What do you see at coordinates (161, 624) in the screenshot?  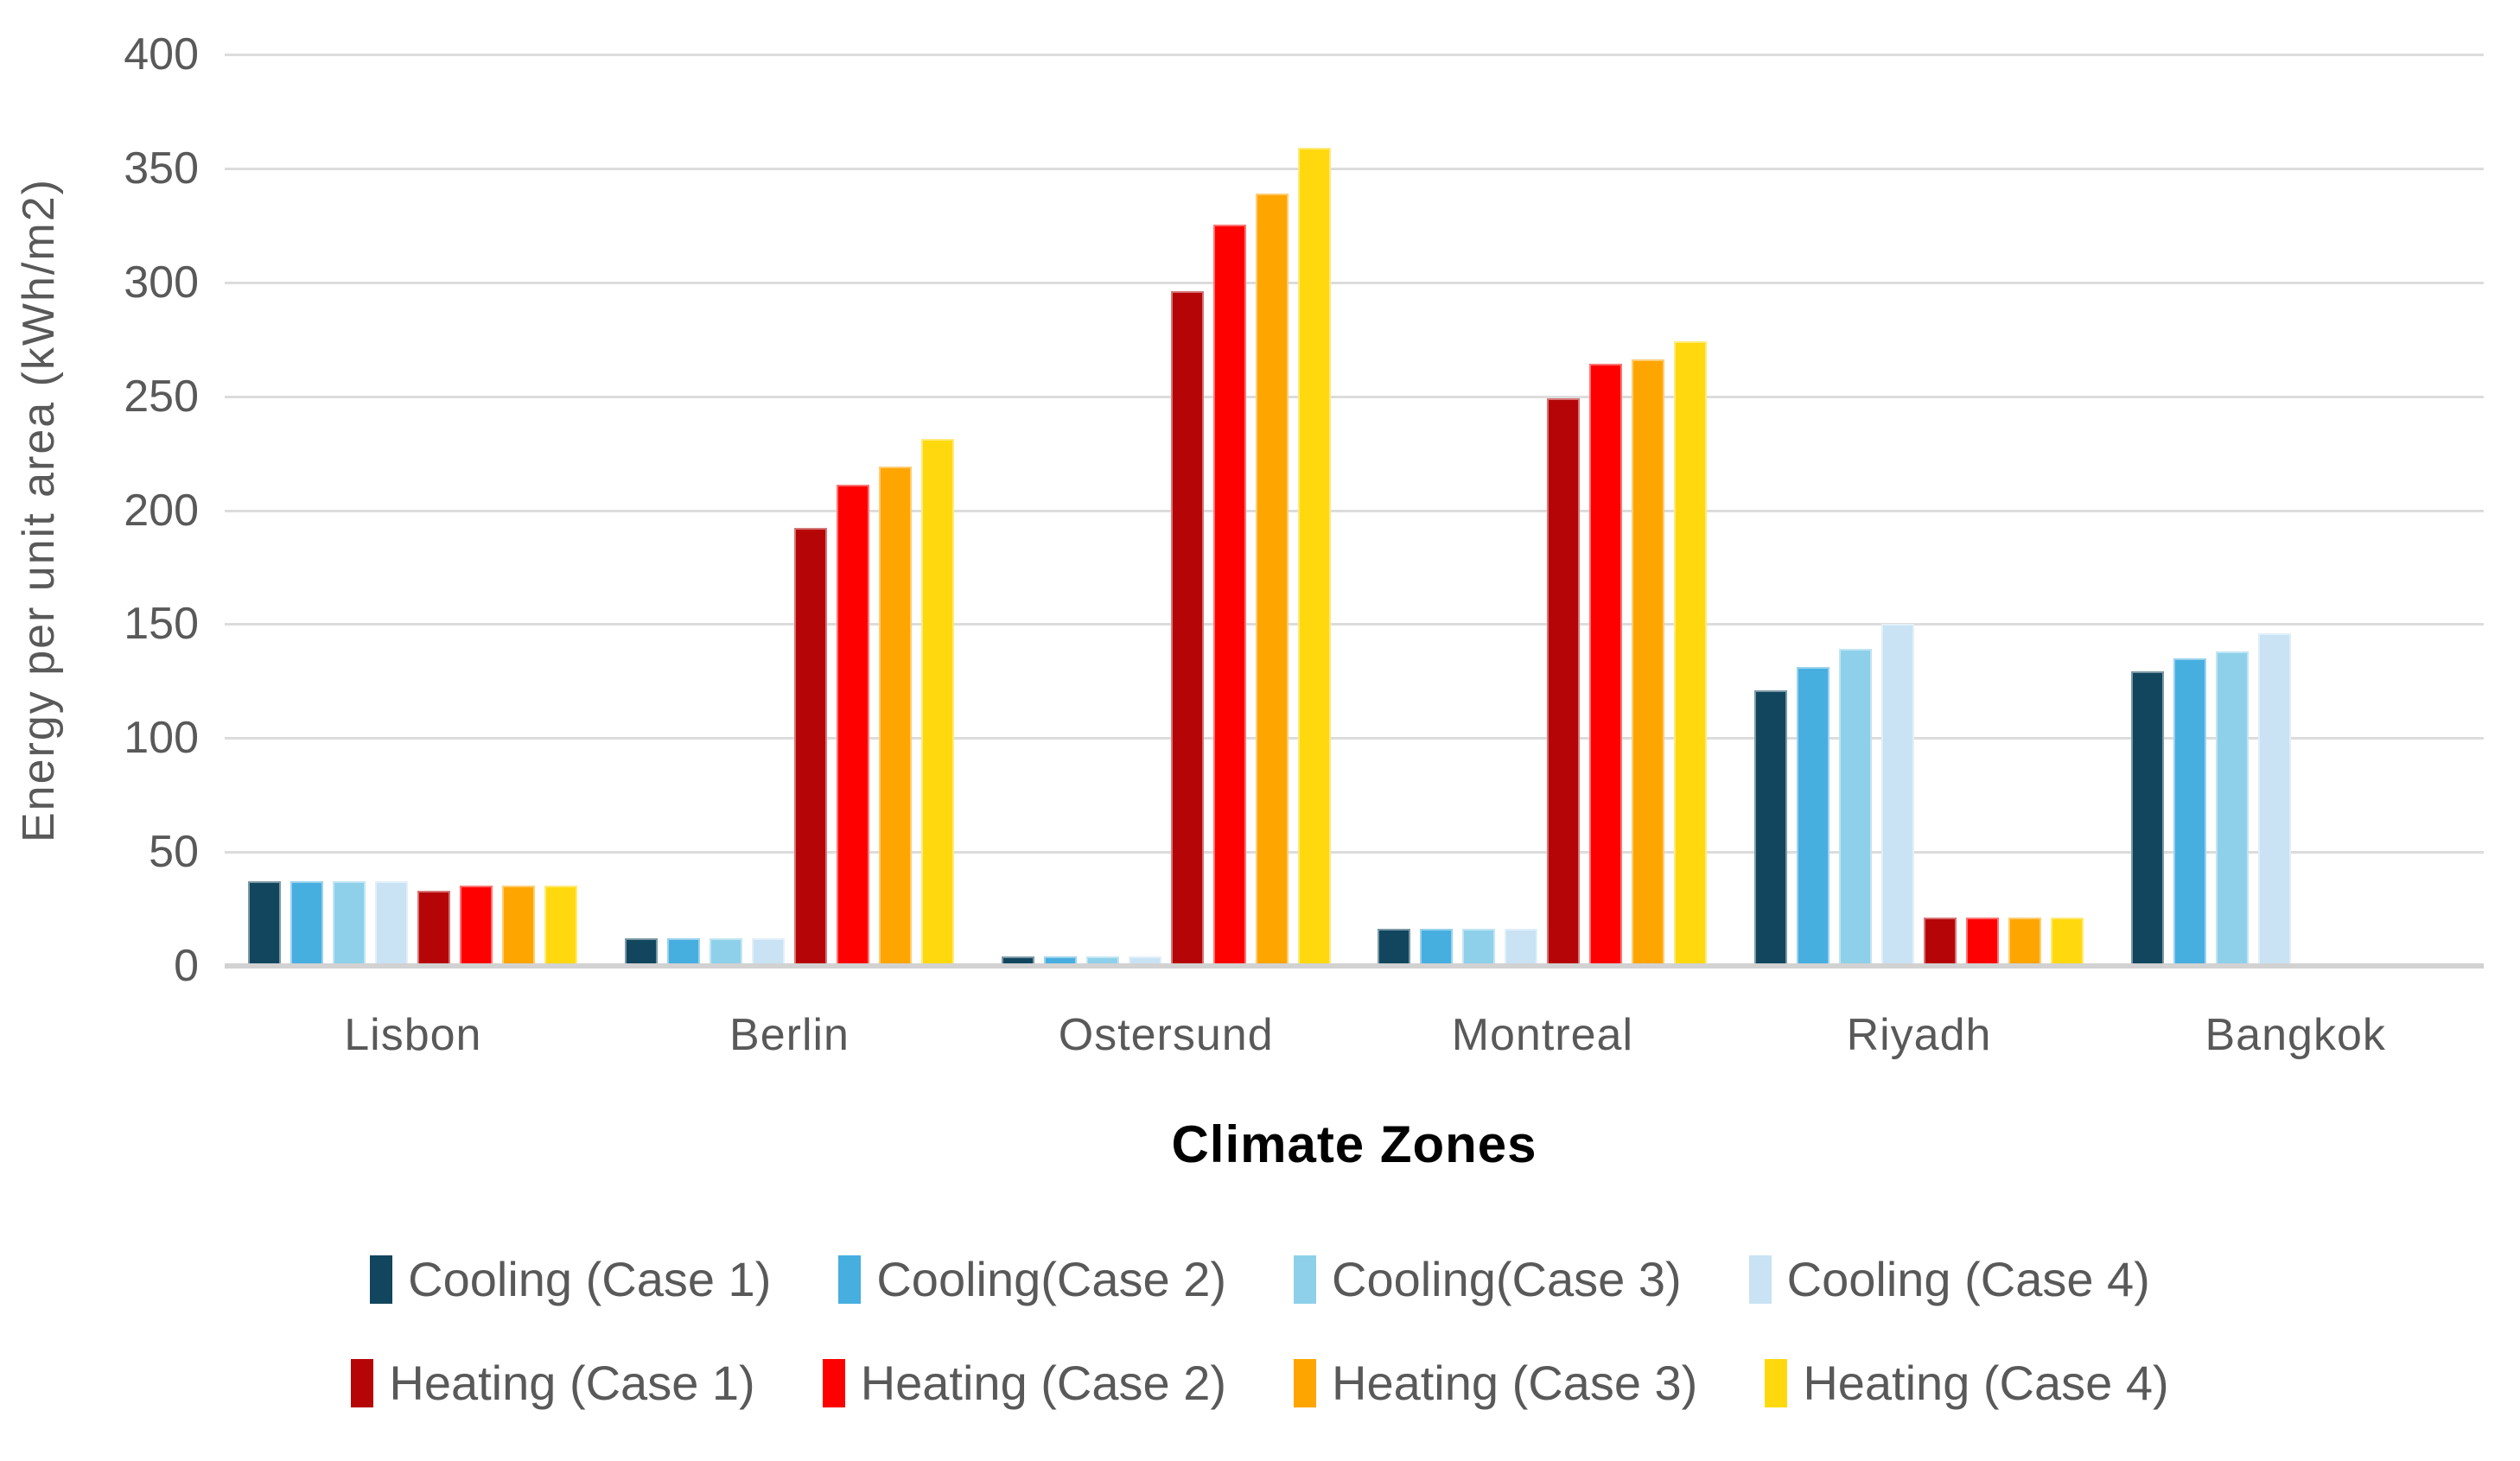 I see `y-tick-label-150: 150` at bounding box center [161, 624].